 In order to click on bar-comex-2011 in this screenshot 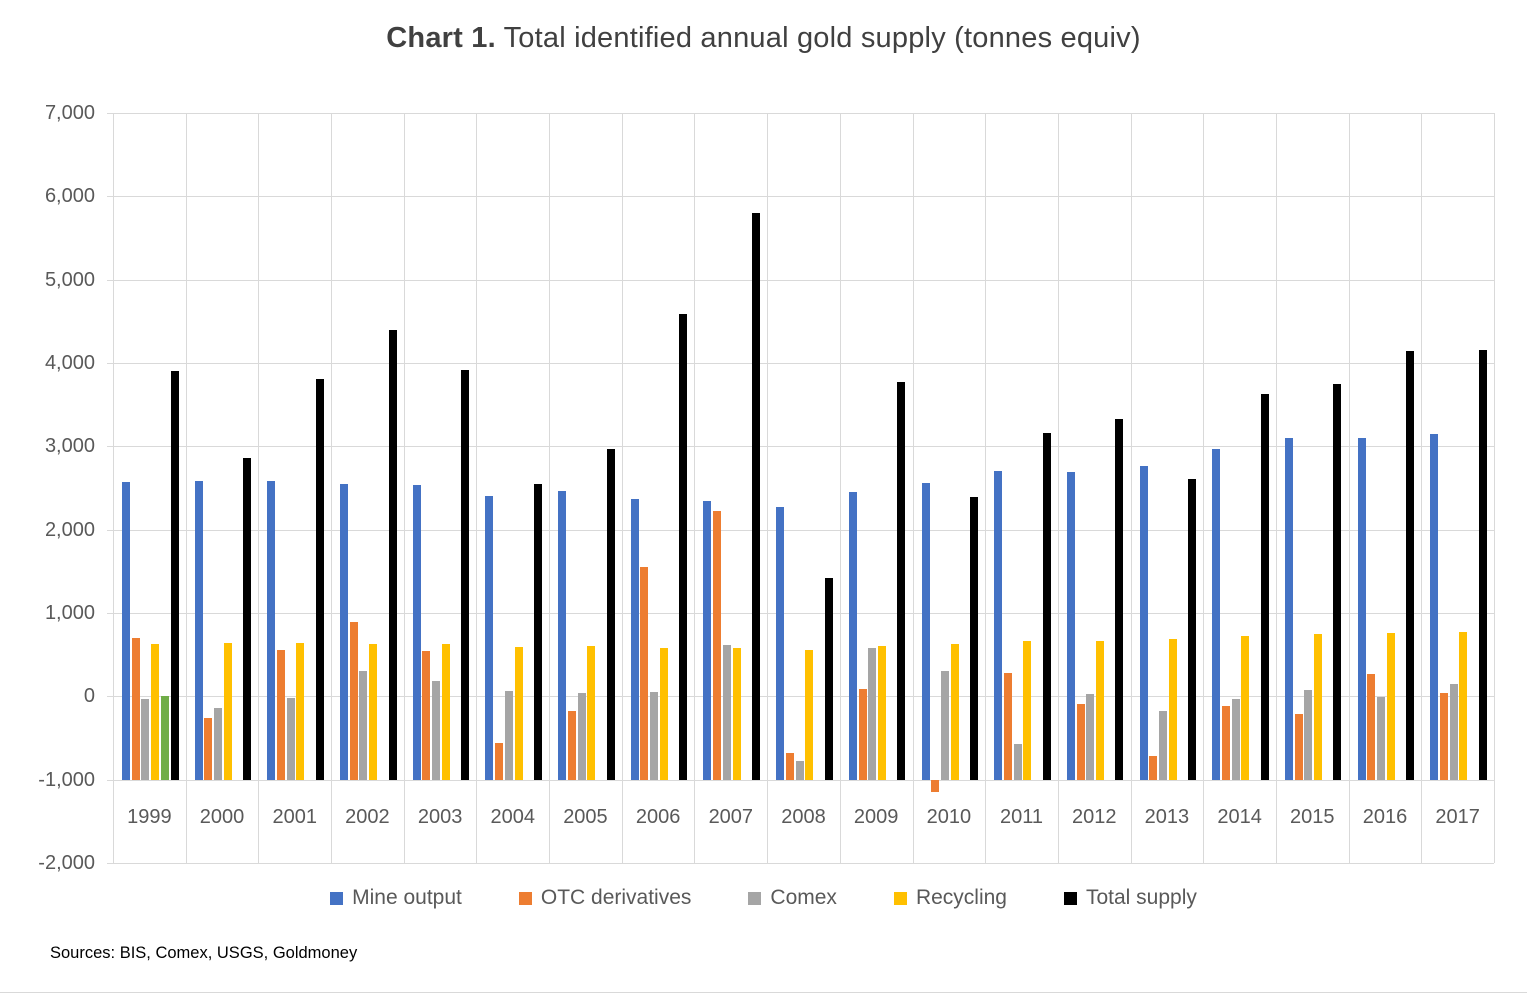, I will do `click(1017, 761)`.